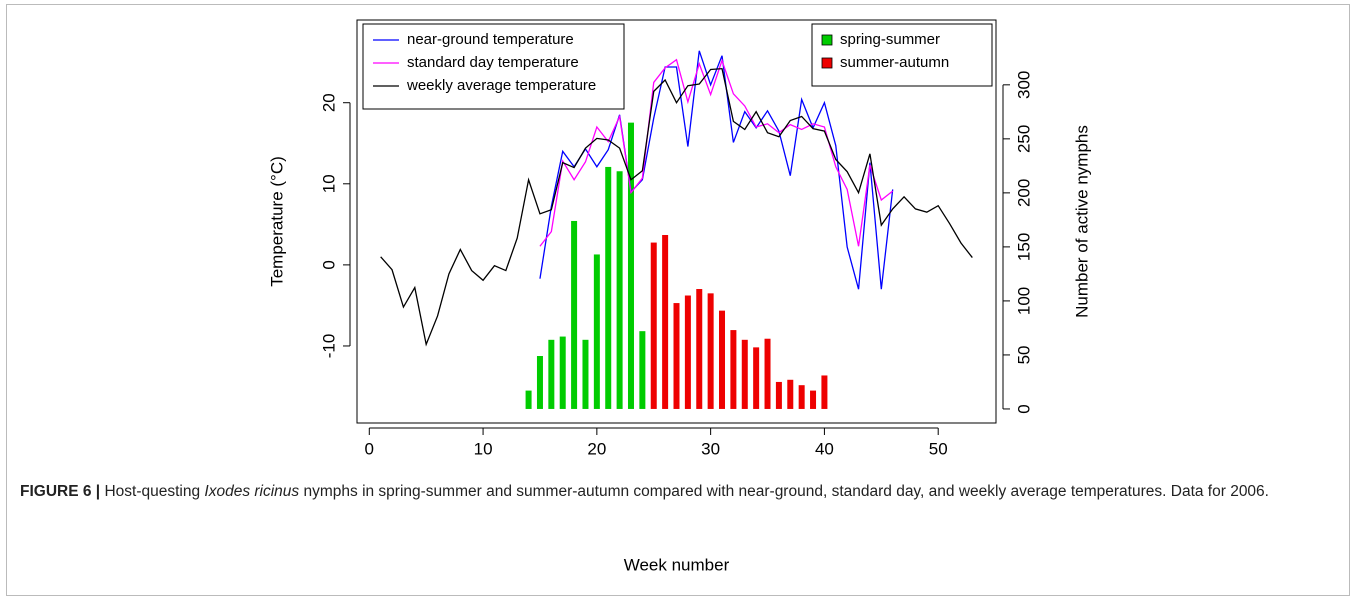  Describe the element at coordinates (1023, 247) in the screenshot. I see `y2-tick-label: 150` at that location.